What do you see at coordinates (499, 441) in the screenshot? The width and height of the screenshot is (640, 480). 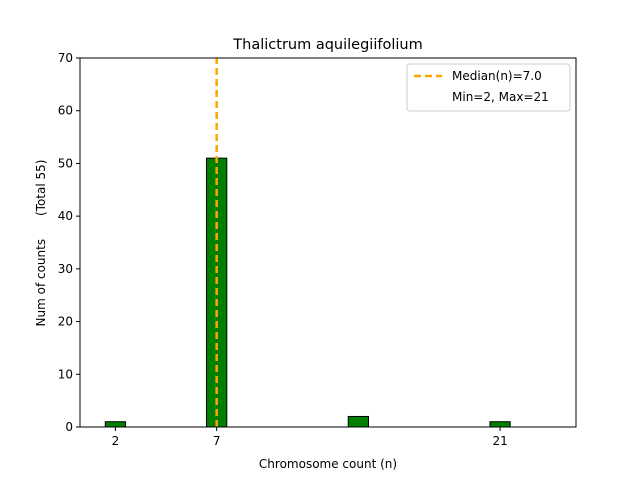 I see `x-tick-label-21: 21` at bounding box center [499, 441].